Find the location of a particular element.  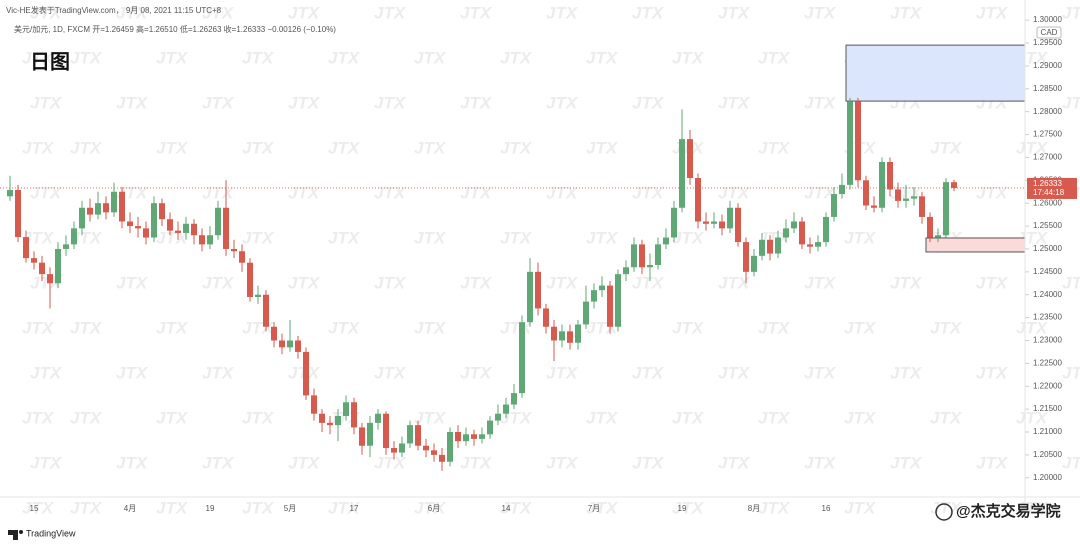

x-tick-label: 8月 is located at coordinates (754, 508).